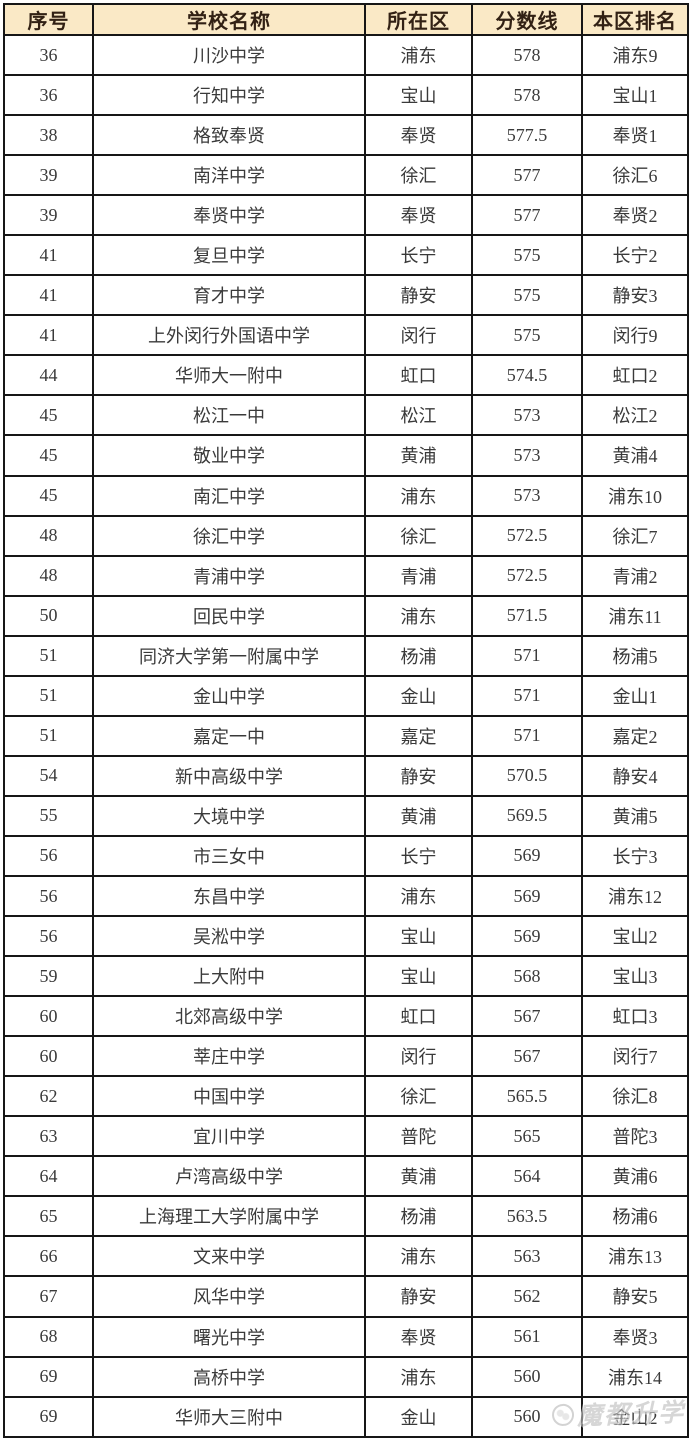 The width and height of the screenshot is (689, 1441). What do you see at coordinates (527, 615) in the screenshot?
I see `cell-score-line: 571.5` at bounding box center [527, 615].